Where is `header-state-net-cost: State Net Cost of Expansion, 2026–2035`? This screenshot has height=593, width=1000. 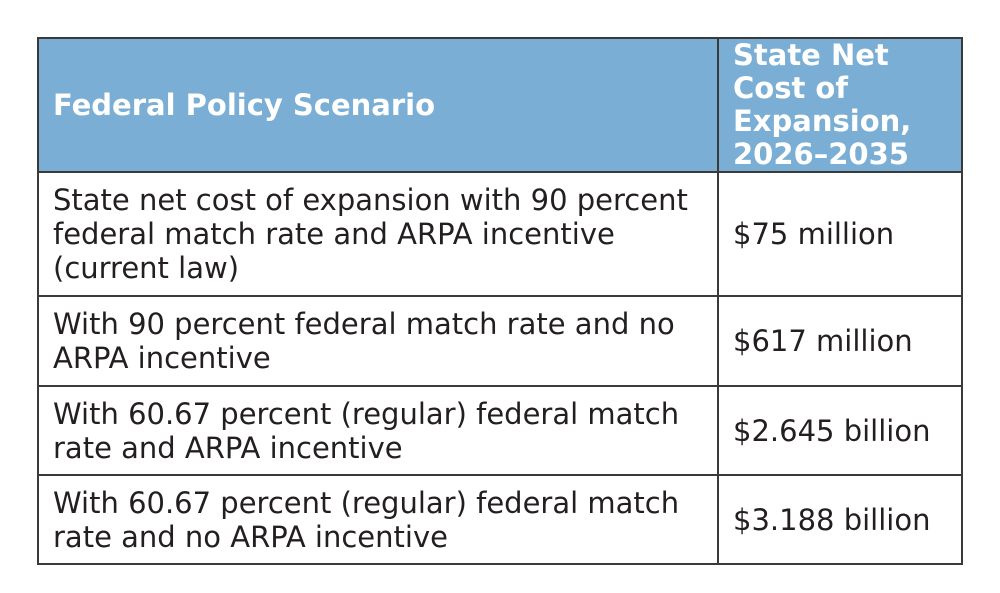
header-state-net-cost: State Net Cost of Expansion, 2026–2035 is located at coordinates (840, 105).